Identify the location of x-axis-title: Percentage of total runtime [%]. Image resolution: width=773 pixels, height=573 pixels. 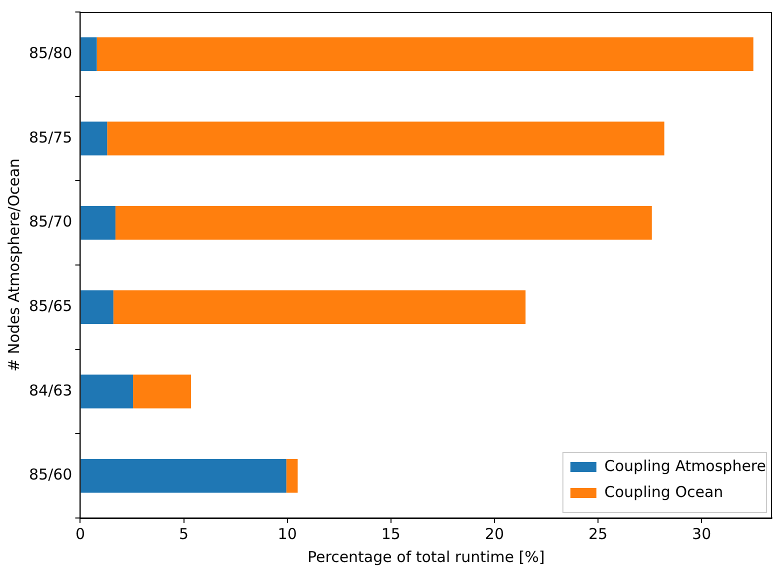
(426, 557).